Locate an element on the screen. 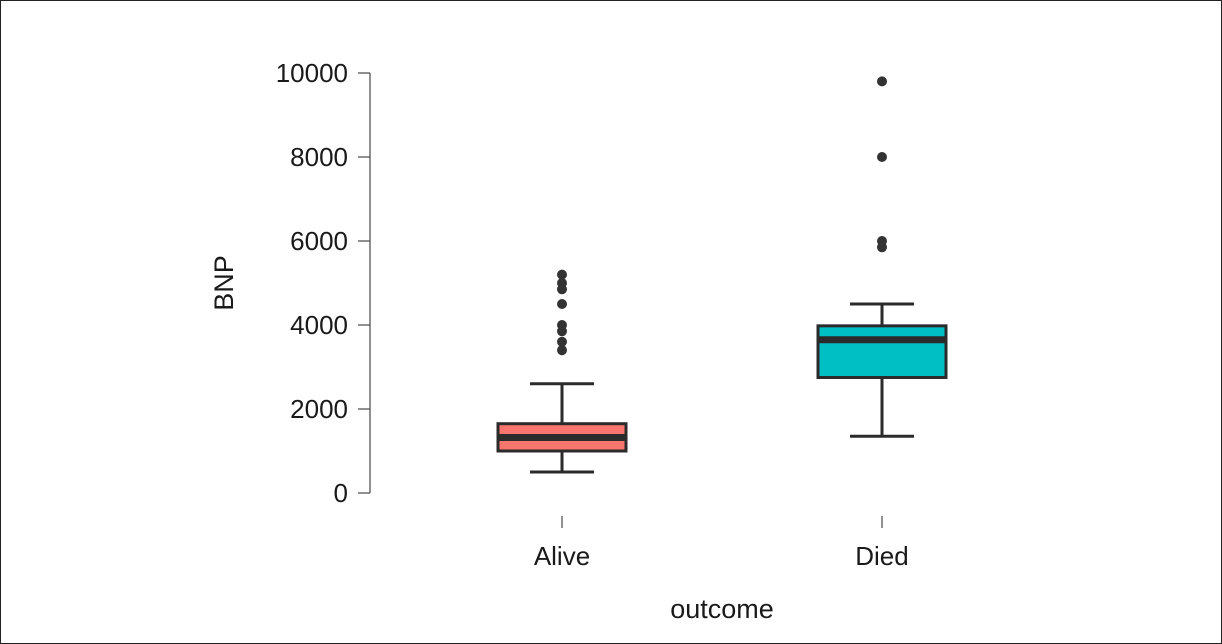 The width and height of the screenshot is (1222, 644). x-axis: Alive Died is located at coordinates (721, 543).